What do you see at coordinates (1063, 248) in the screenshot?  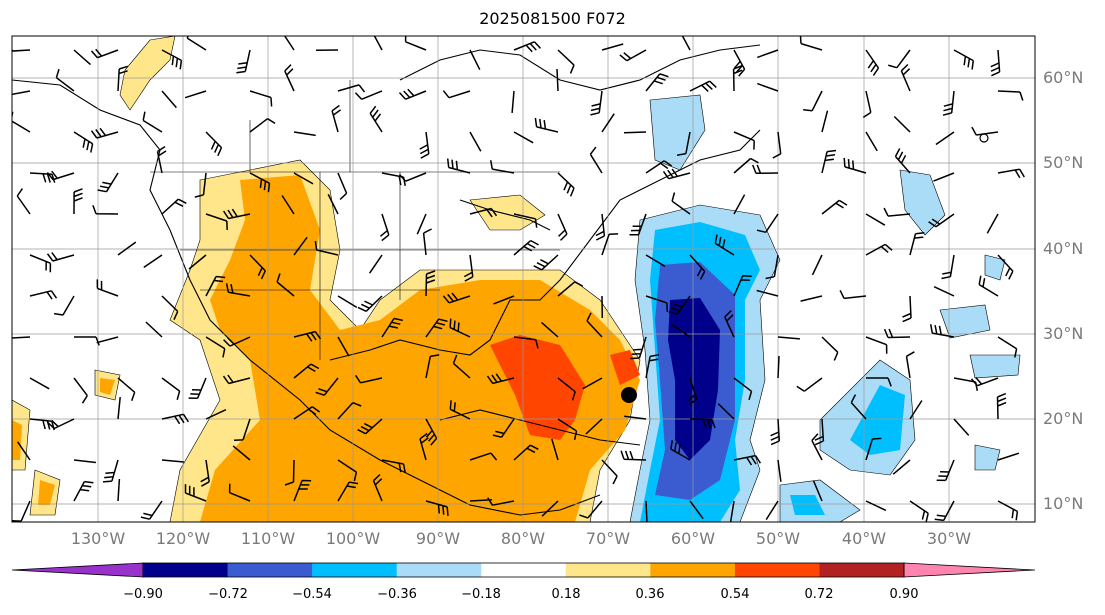 I see `lat-label-40n: 40°N` at bounding box center [1063, 248].